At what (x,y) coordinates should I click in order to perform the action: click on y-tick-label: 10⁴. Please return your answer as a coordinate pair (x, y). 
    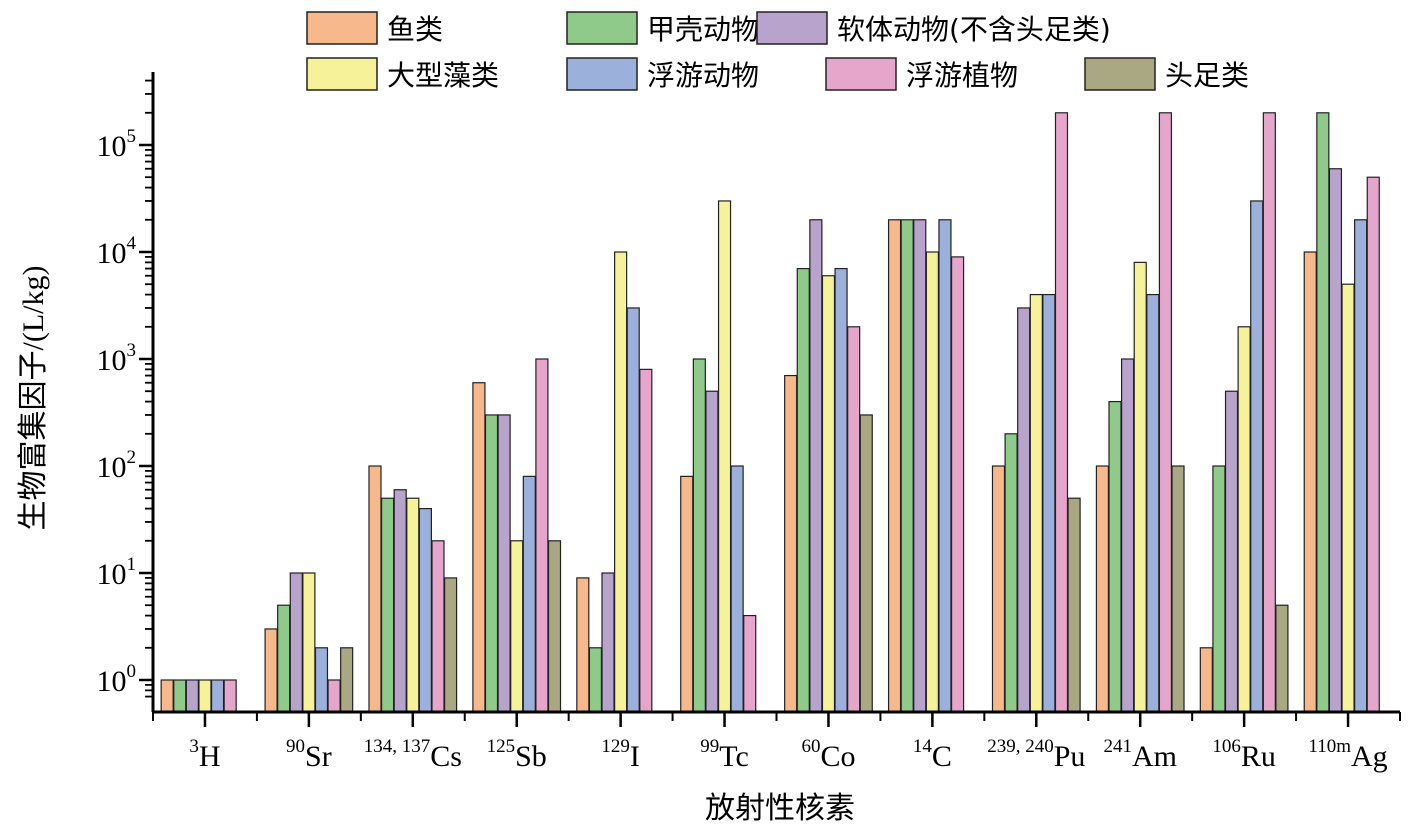
    Looking at the image, I should click on (117, 251).